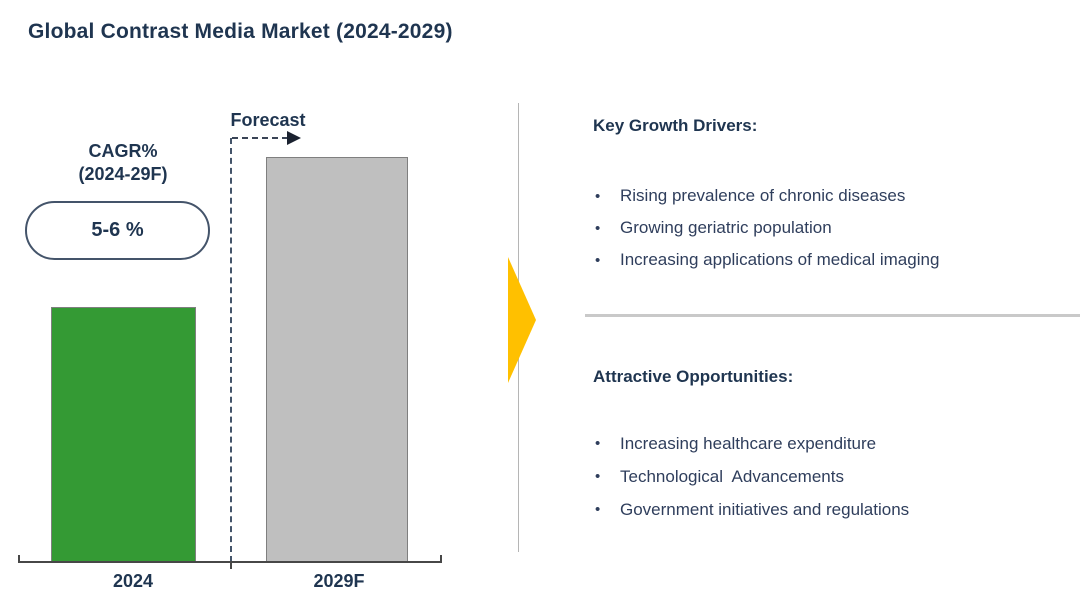 This screenshot has height=606, width=1080. What do you see at coordinates (522, 320) in the screenshot?
I see `right-arrow-icon` at bounding box center [522, 320].